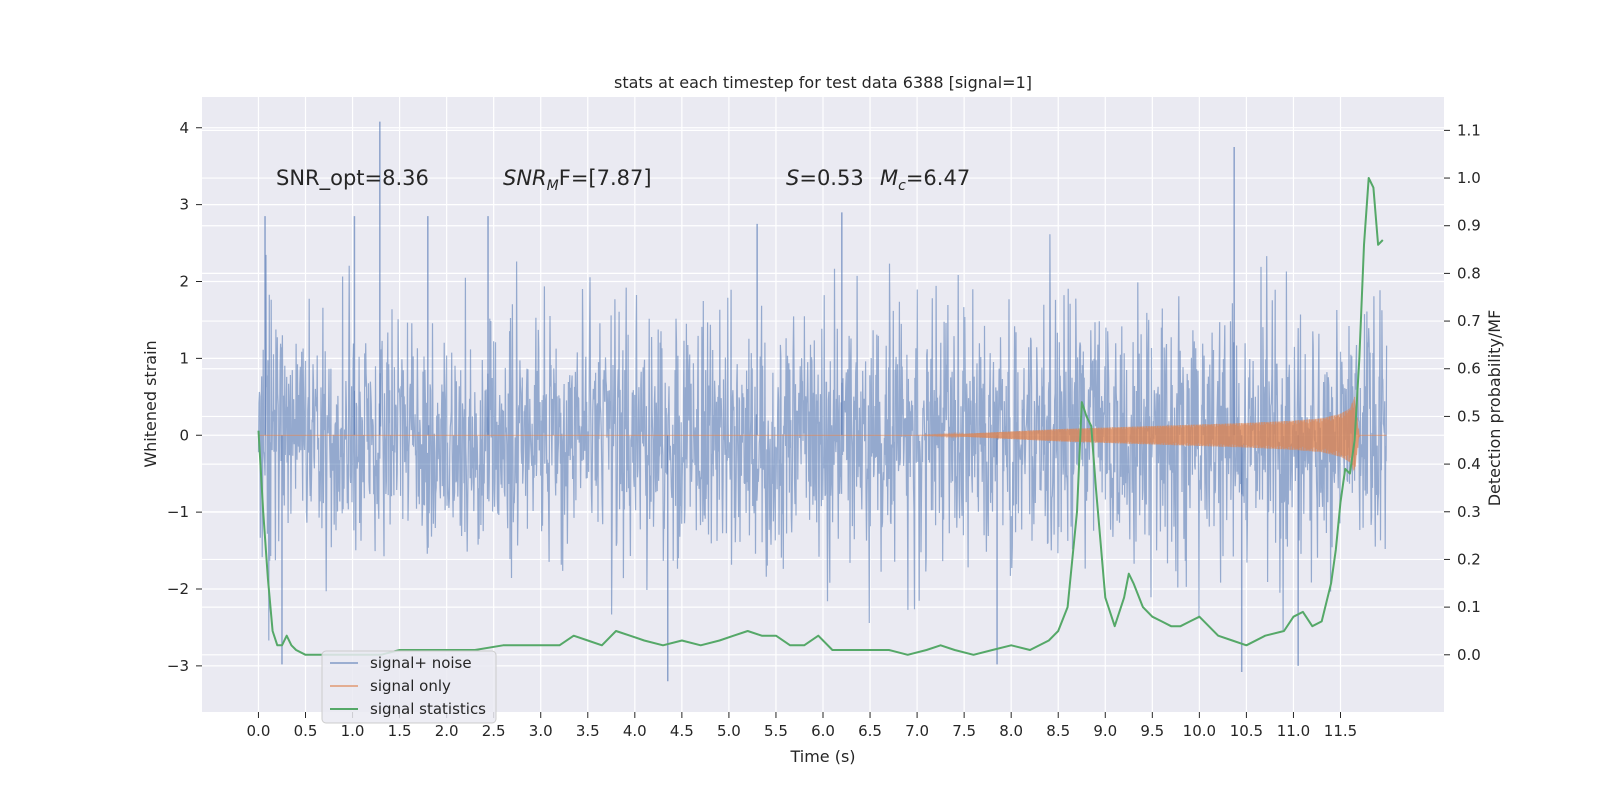 The width and height of the screenshot is (1600, 800). Describe the element at coordinates (1469, 178) in the screenshot. I see `y2-tick-label: 1.0` at that location.